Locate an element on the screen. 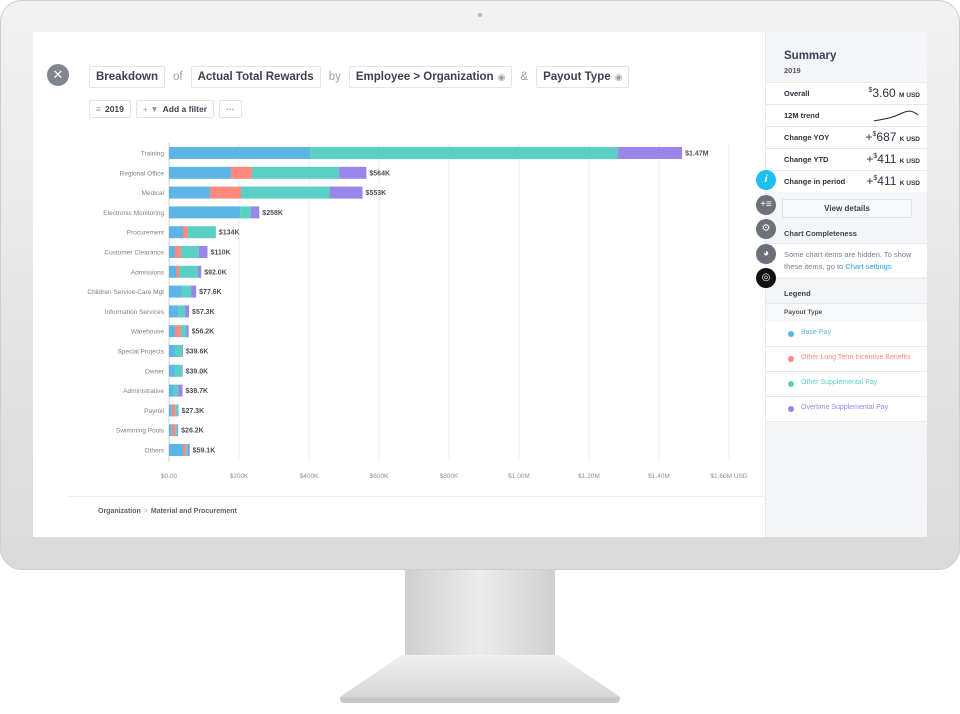 Image resolution: width=960 pixels, height=714 pixels. breakdown-pill: Breakdown is located at coordinates (127, 77).